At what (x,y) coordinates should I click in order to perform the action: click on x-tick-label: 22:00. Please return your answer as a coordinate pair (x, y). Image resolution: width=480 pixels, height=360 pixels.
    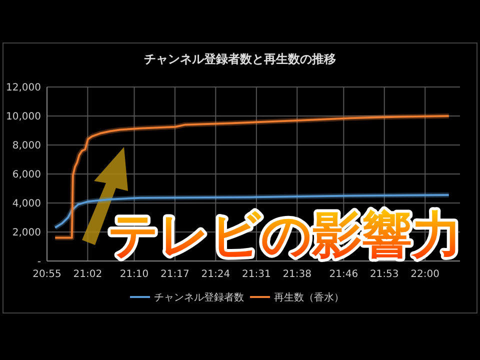
    Looking at the image, I should click on (425, 274).